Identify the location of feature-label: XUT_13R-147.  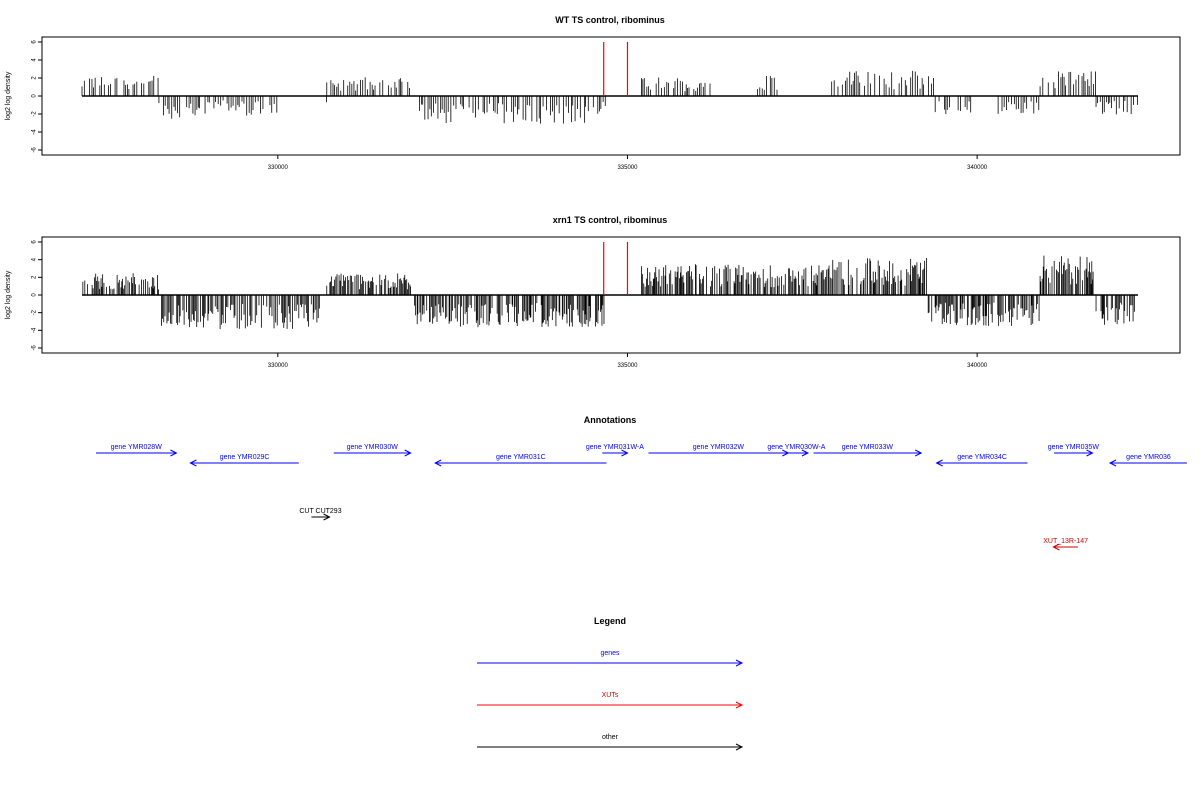
(1065, 541).